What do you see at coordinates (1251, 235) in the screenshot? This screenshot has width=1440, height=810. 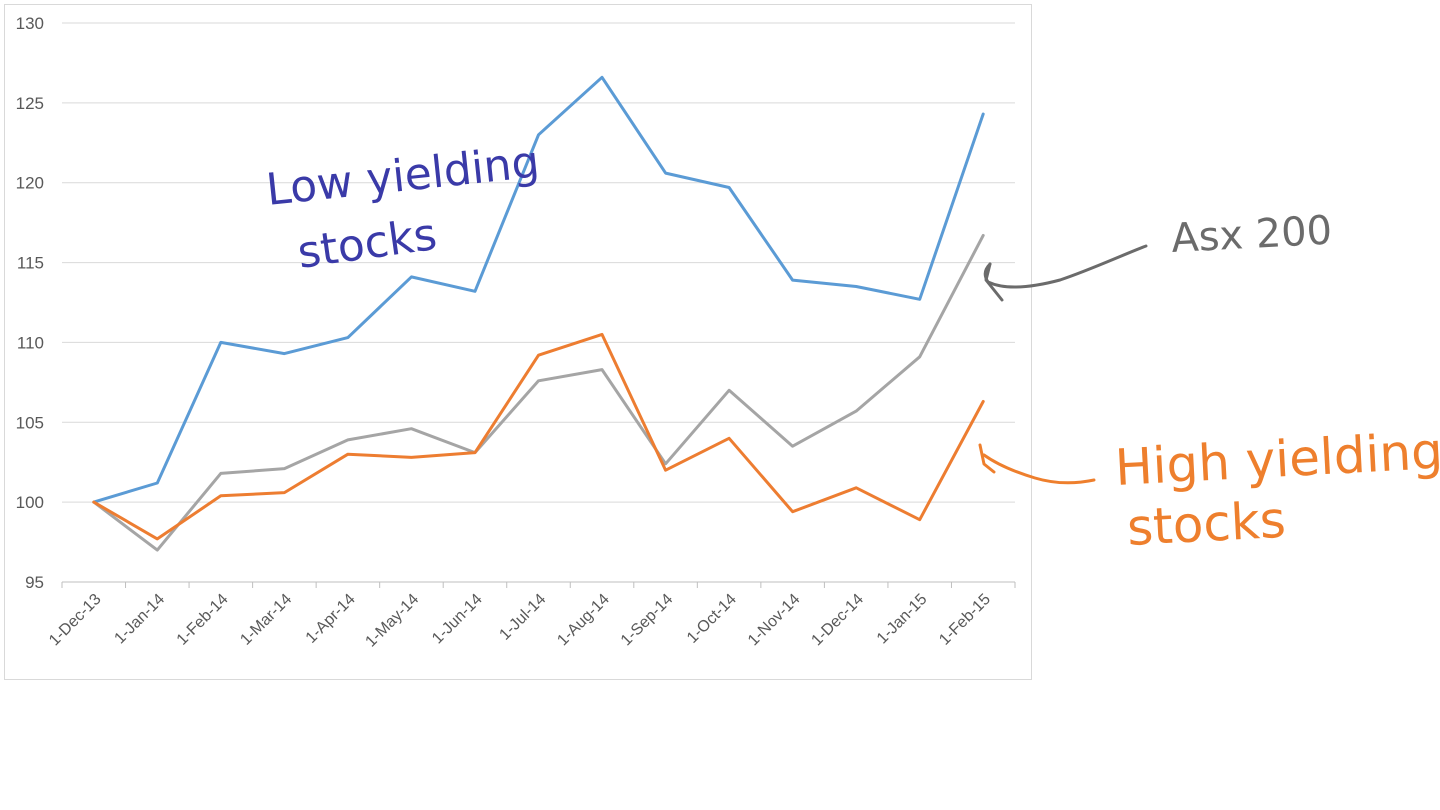 I see `annotation-asx-label: Asx 200` at bounding box center [1251, 235].